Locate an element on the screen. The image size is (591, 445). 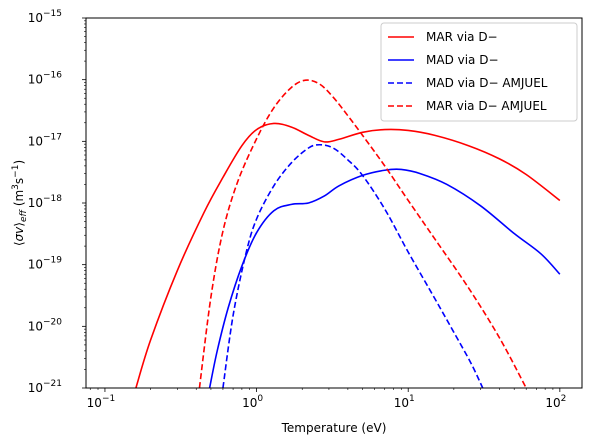
y-tick-label: 10−18 is located at coordinates (45, 202).